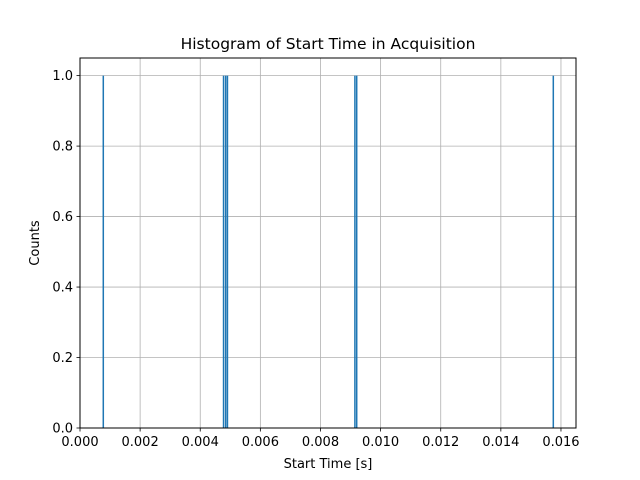 The image size is (640, 480). Describe the element at coordinates (560, 442) in the screenshot. I see `x-tick-label: 0.016` at that location.